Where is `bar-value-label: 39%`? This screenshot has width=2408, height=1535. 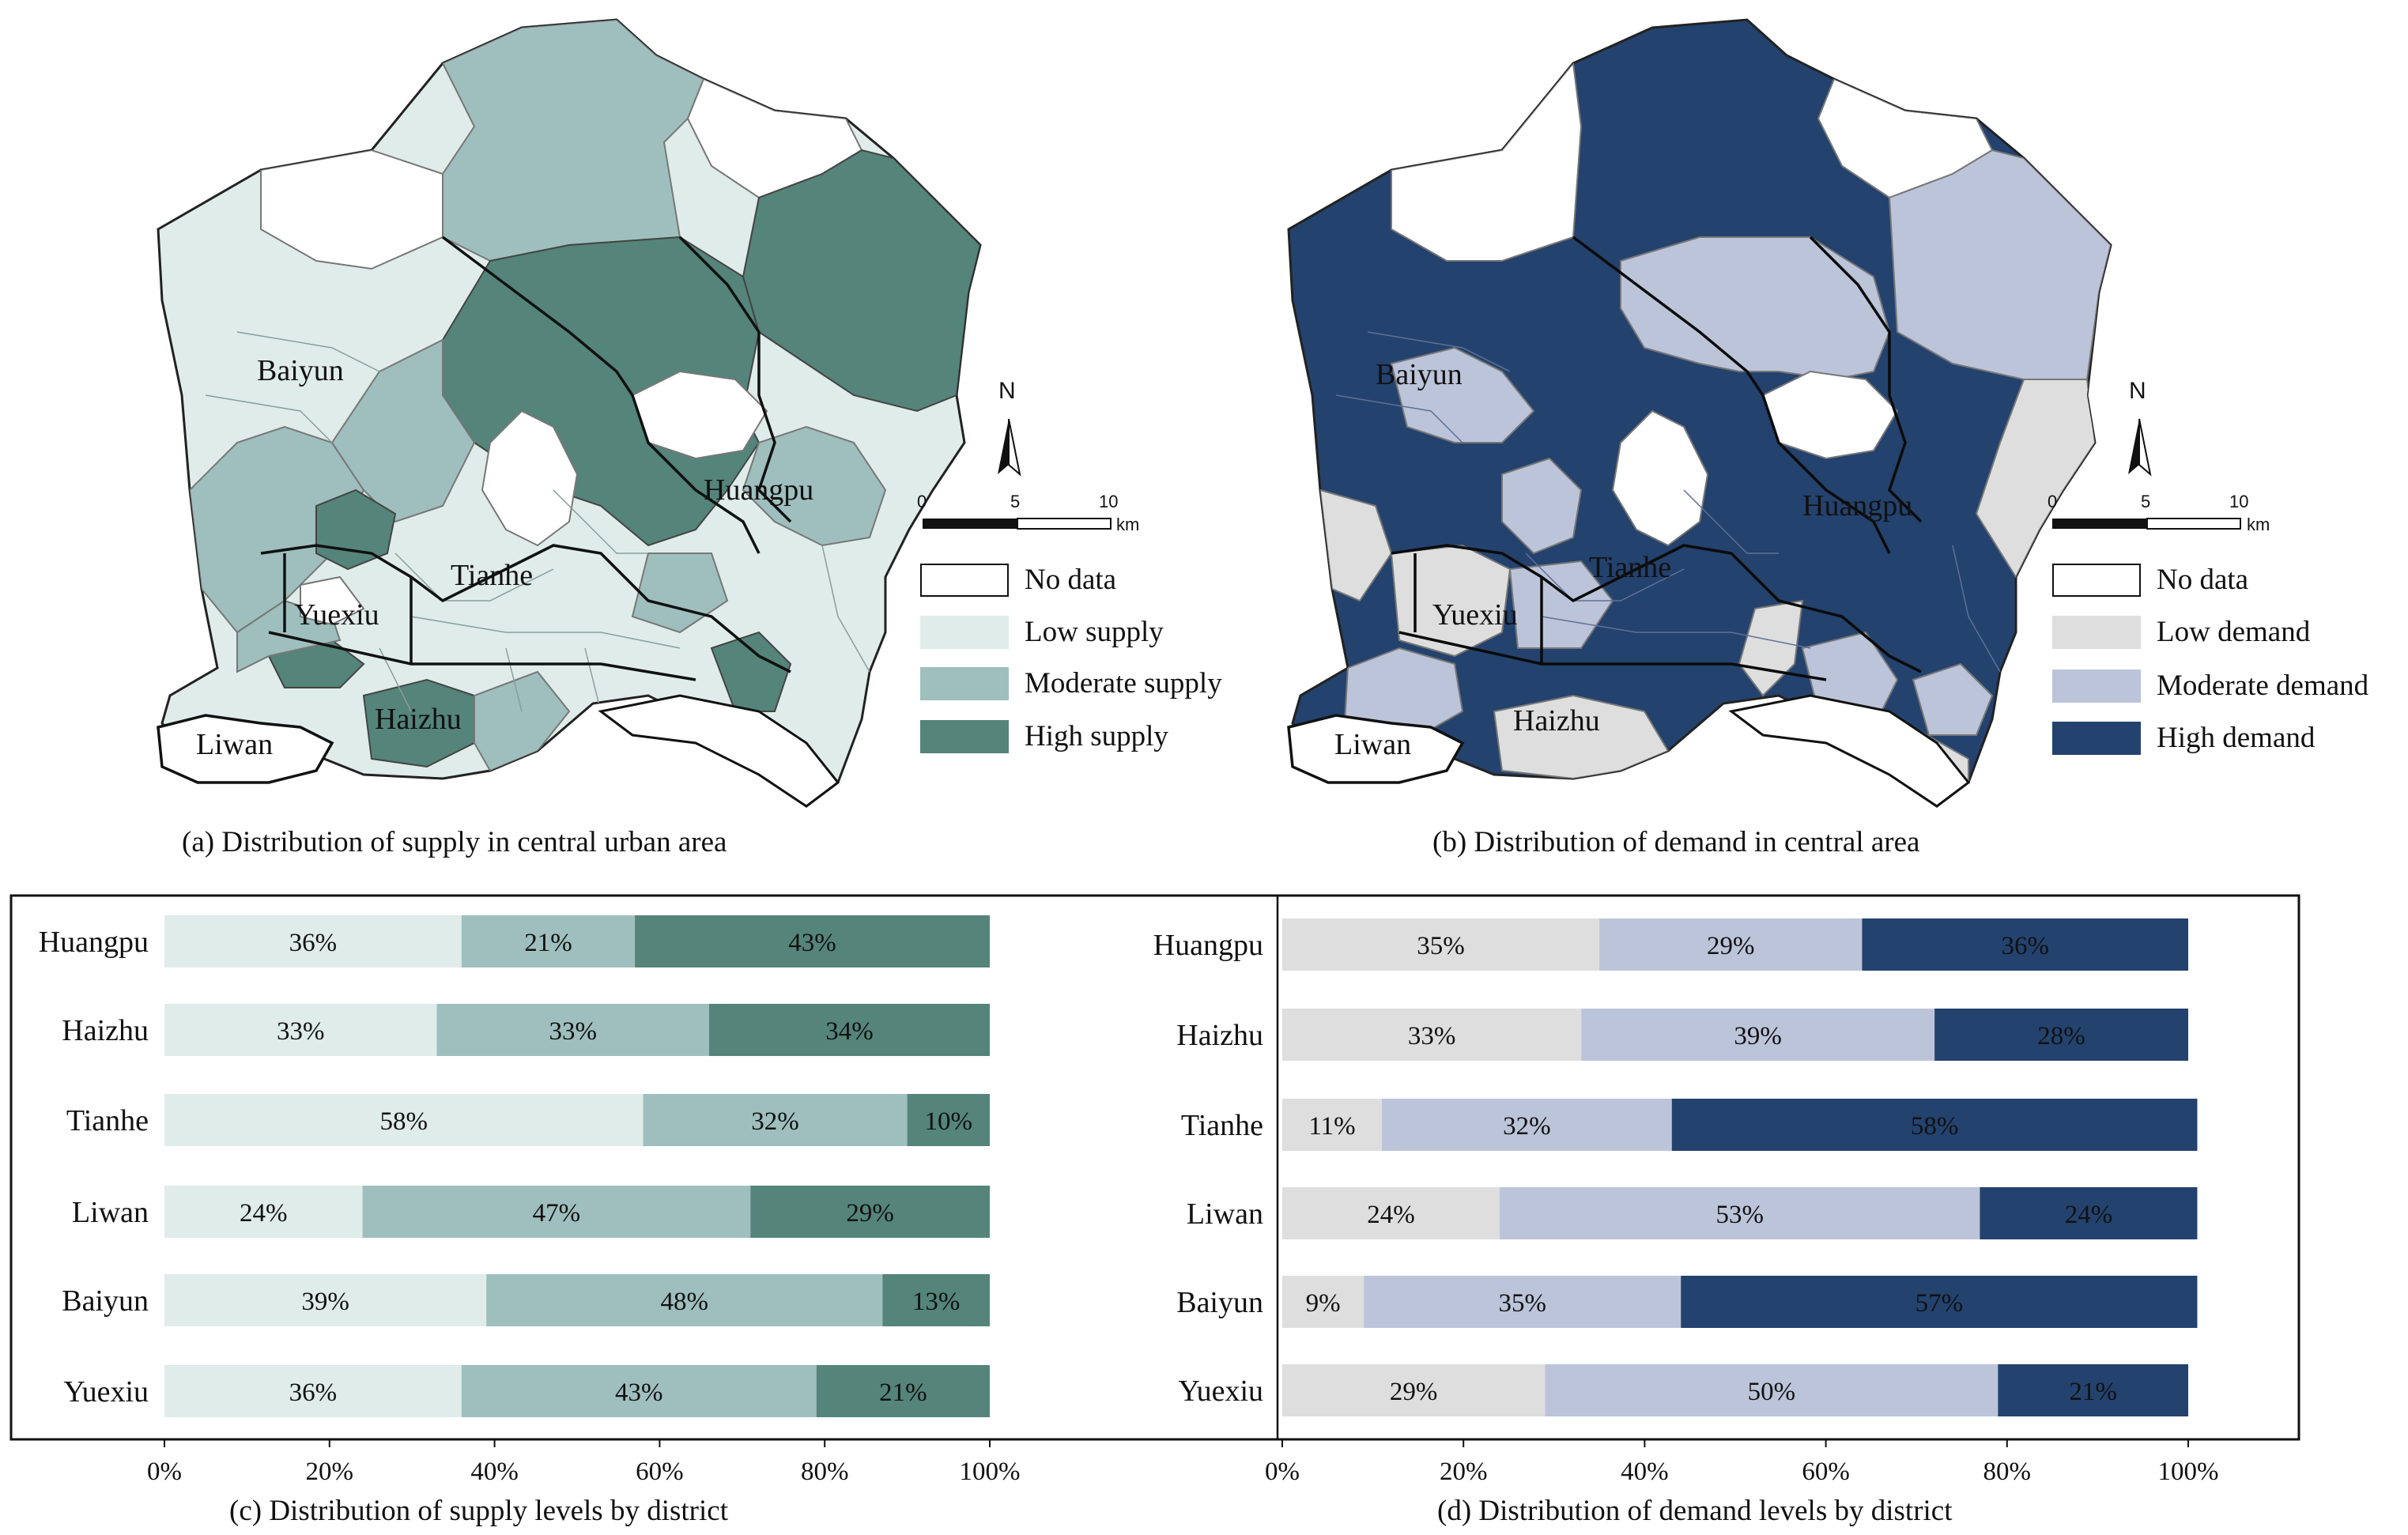
bar-value-label: 39% is located at coordinates (325, 1302).